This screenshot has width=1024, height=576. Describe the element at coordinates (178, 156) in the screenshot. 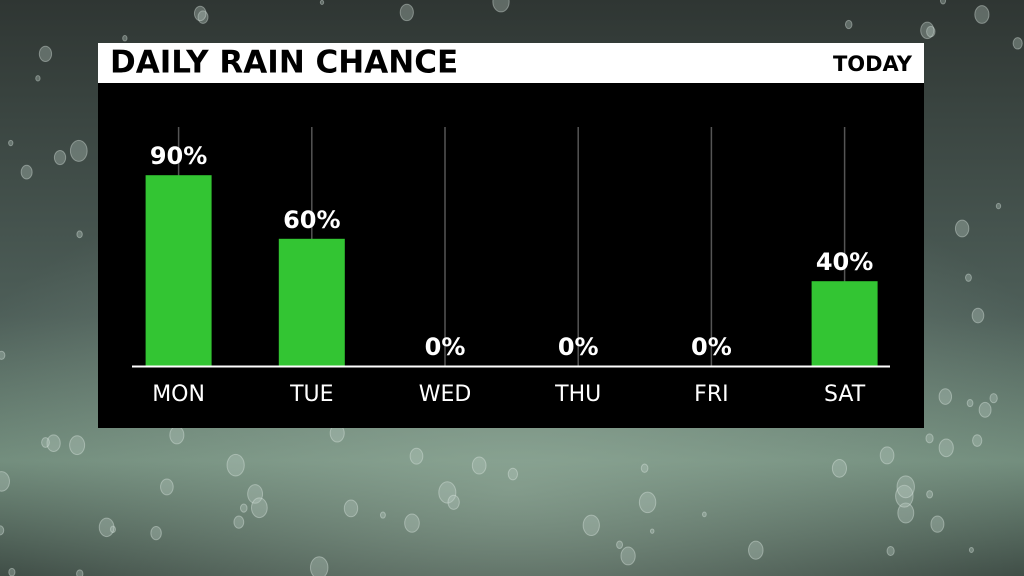

I see `value-label: 90%` at that location.